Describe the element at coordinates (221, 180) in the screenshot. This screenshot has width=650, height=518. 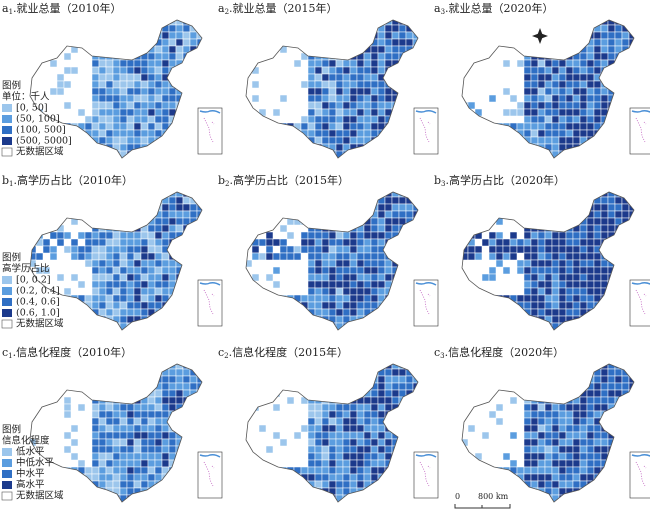
I see `panel-letter: b` at that location.